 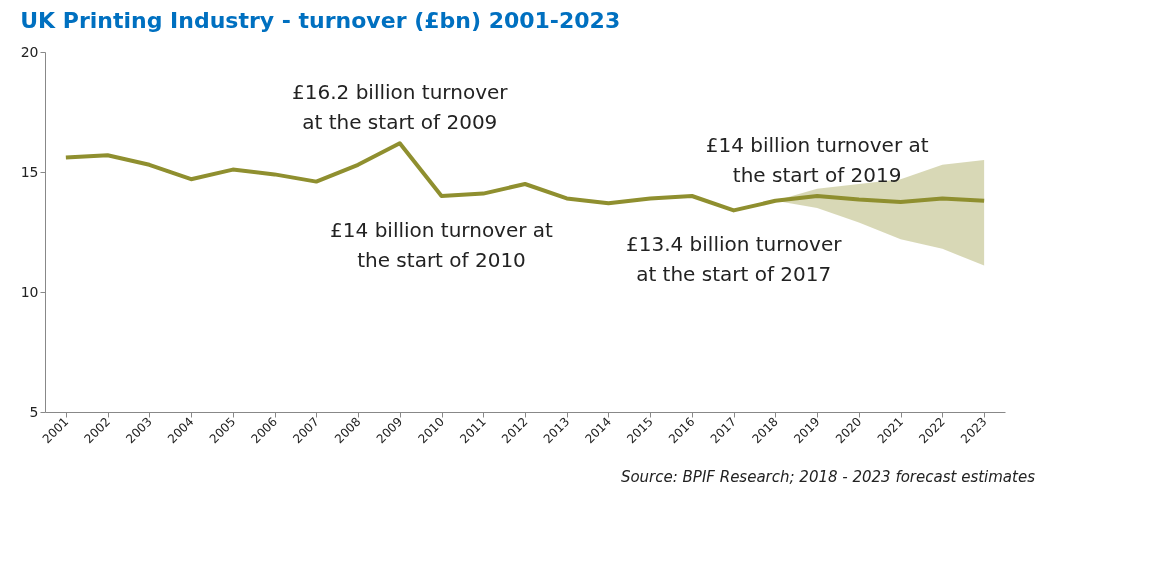 I want to click on chart-title: UK Printing Industry - turnover (£bn) 2001-2023, so click(x=320, y=20).